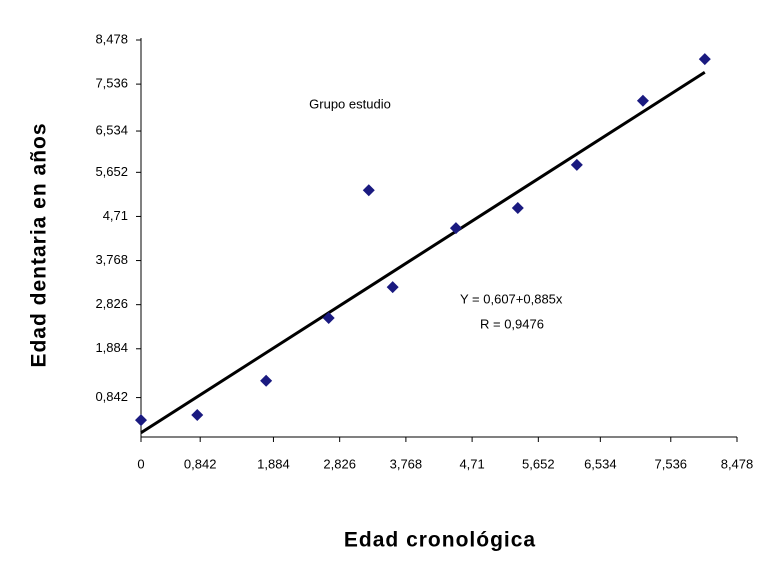 The image size is (768, 569). Describe the element at coordinates (200, 463) in the screenshot. I see `x-tick-label: 0,842` at that location.